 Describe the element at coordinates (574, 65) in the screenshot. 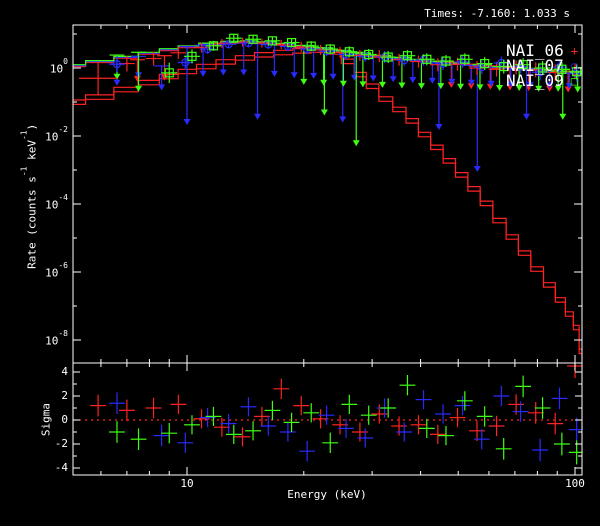

I see `circle-marker-icon: ○` at that location.